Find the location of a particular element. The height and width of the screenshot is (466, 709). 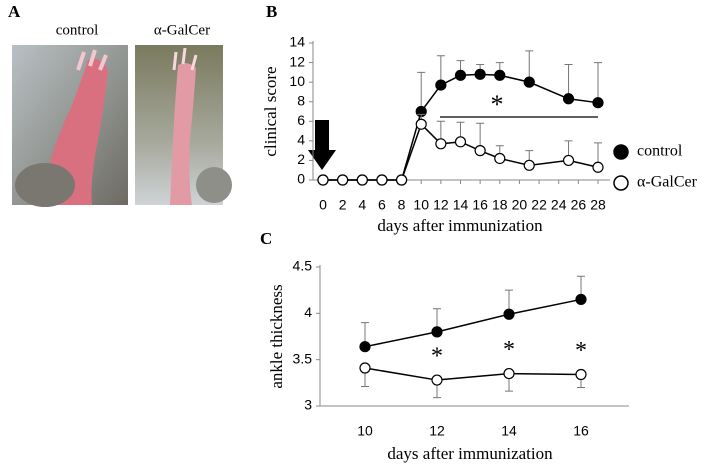

panel-label: A is located at coordinates (14, 11).